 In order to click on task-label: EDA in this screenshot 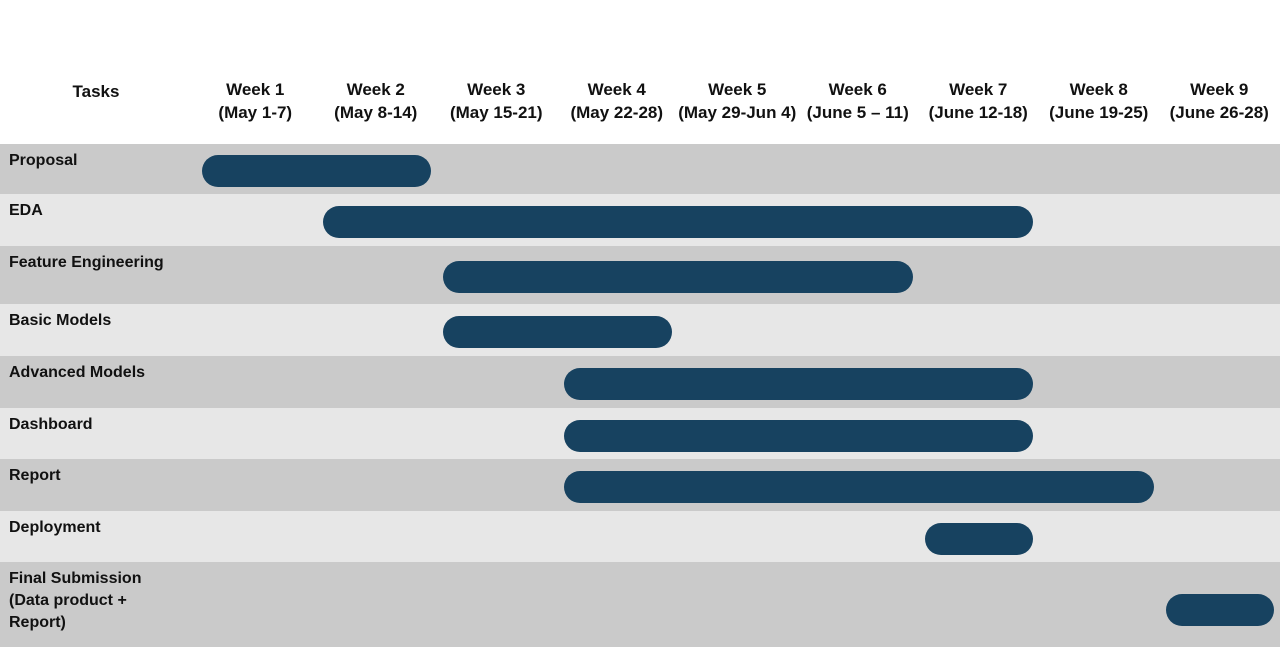, I will do `click(26, 210)`.